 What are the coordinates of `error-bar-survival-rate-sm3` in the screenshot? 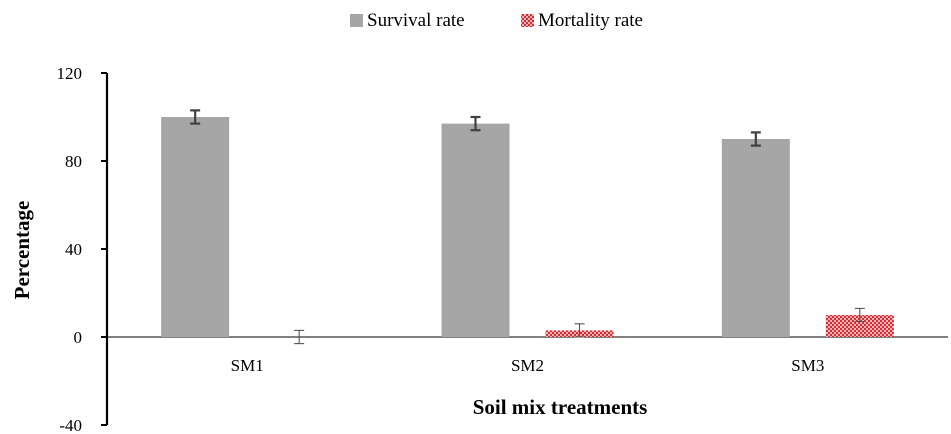 It's located at (755, 139).